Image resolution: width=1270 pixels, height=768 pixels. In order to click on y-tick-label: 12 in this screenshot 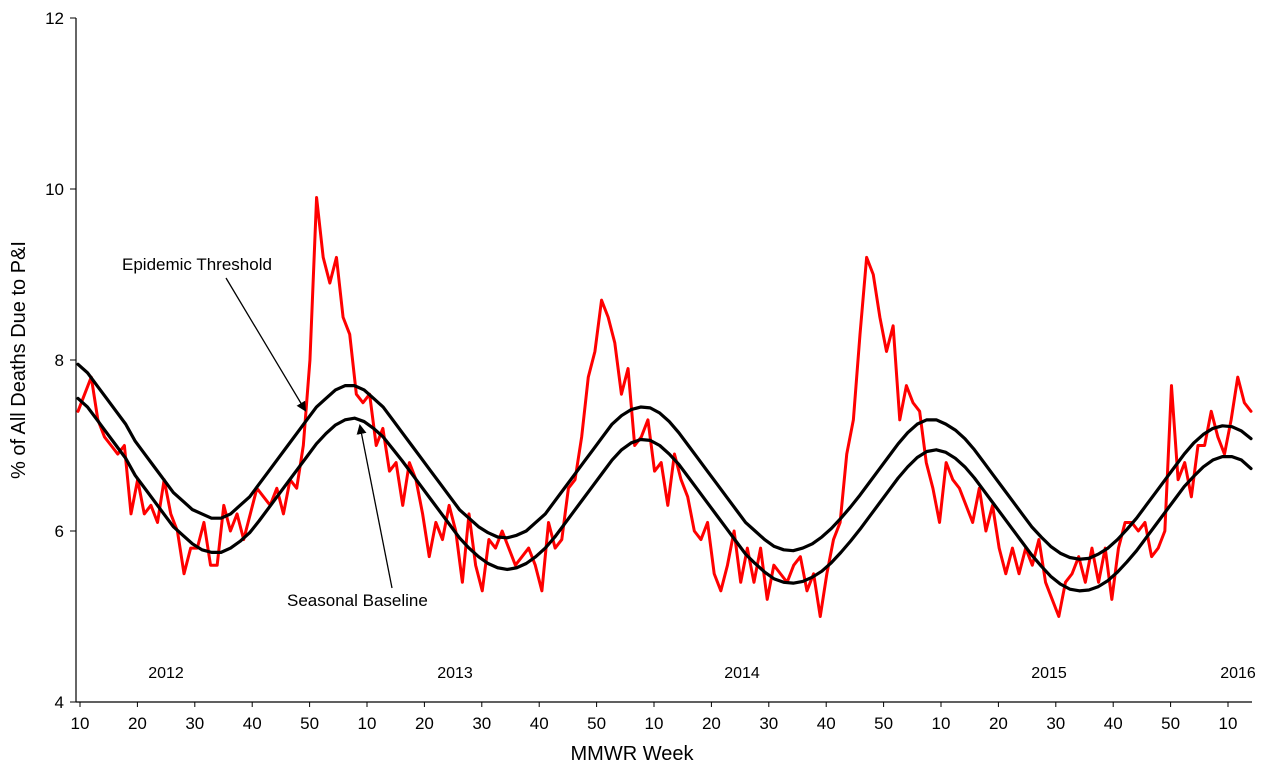, I will do `click(54, 18)`.